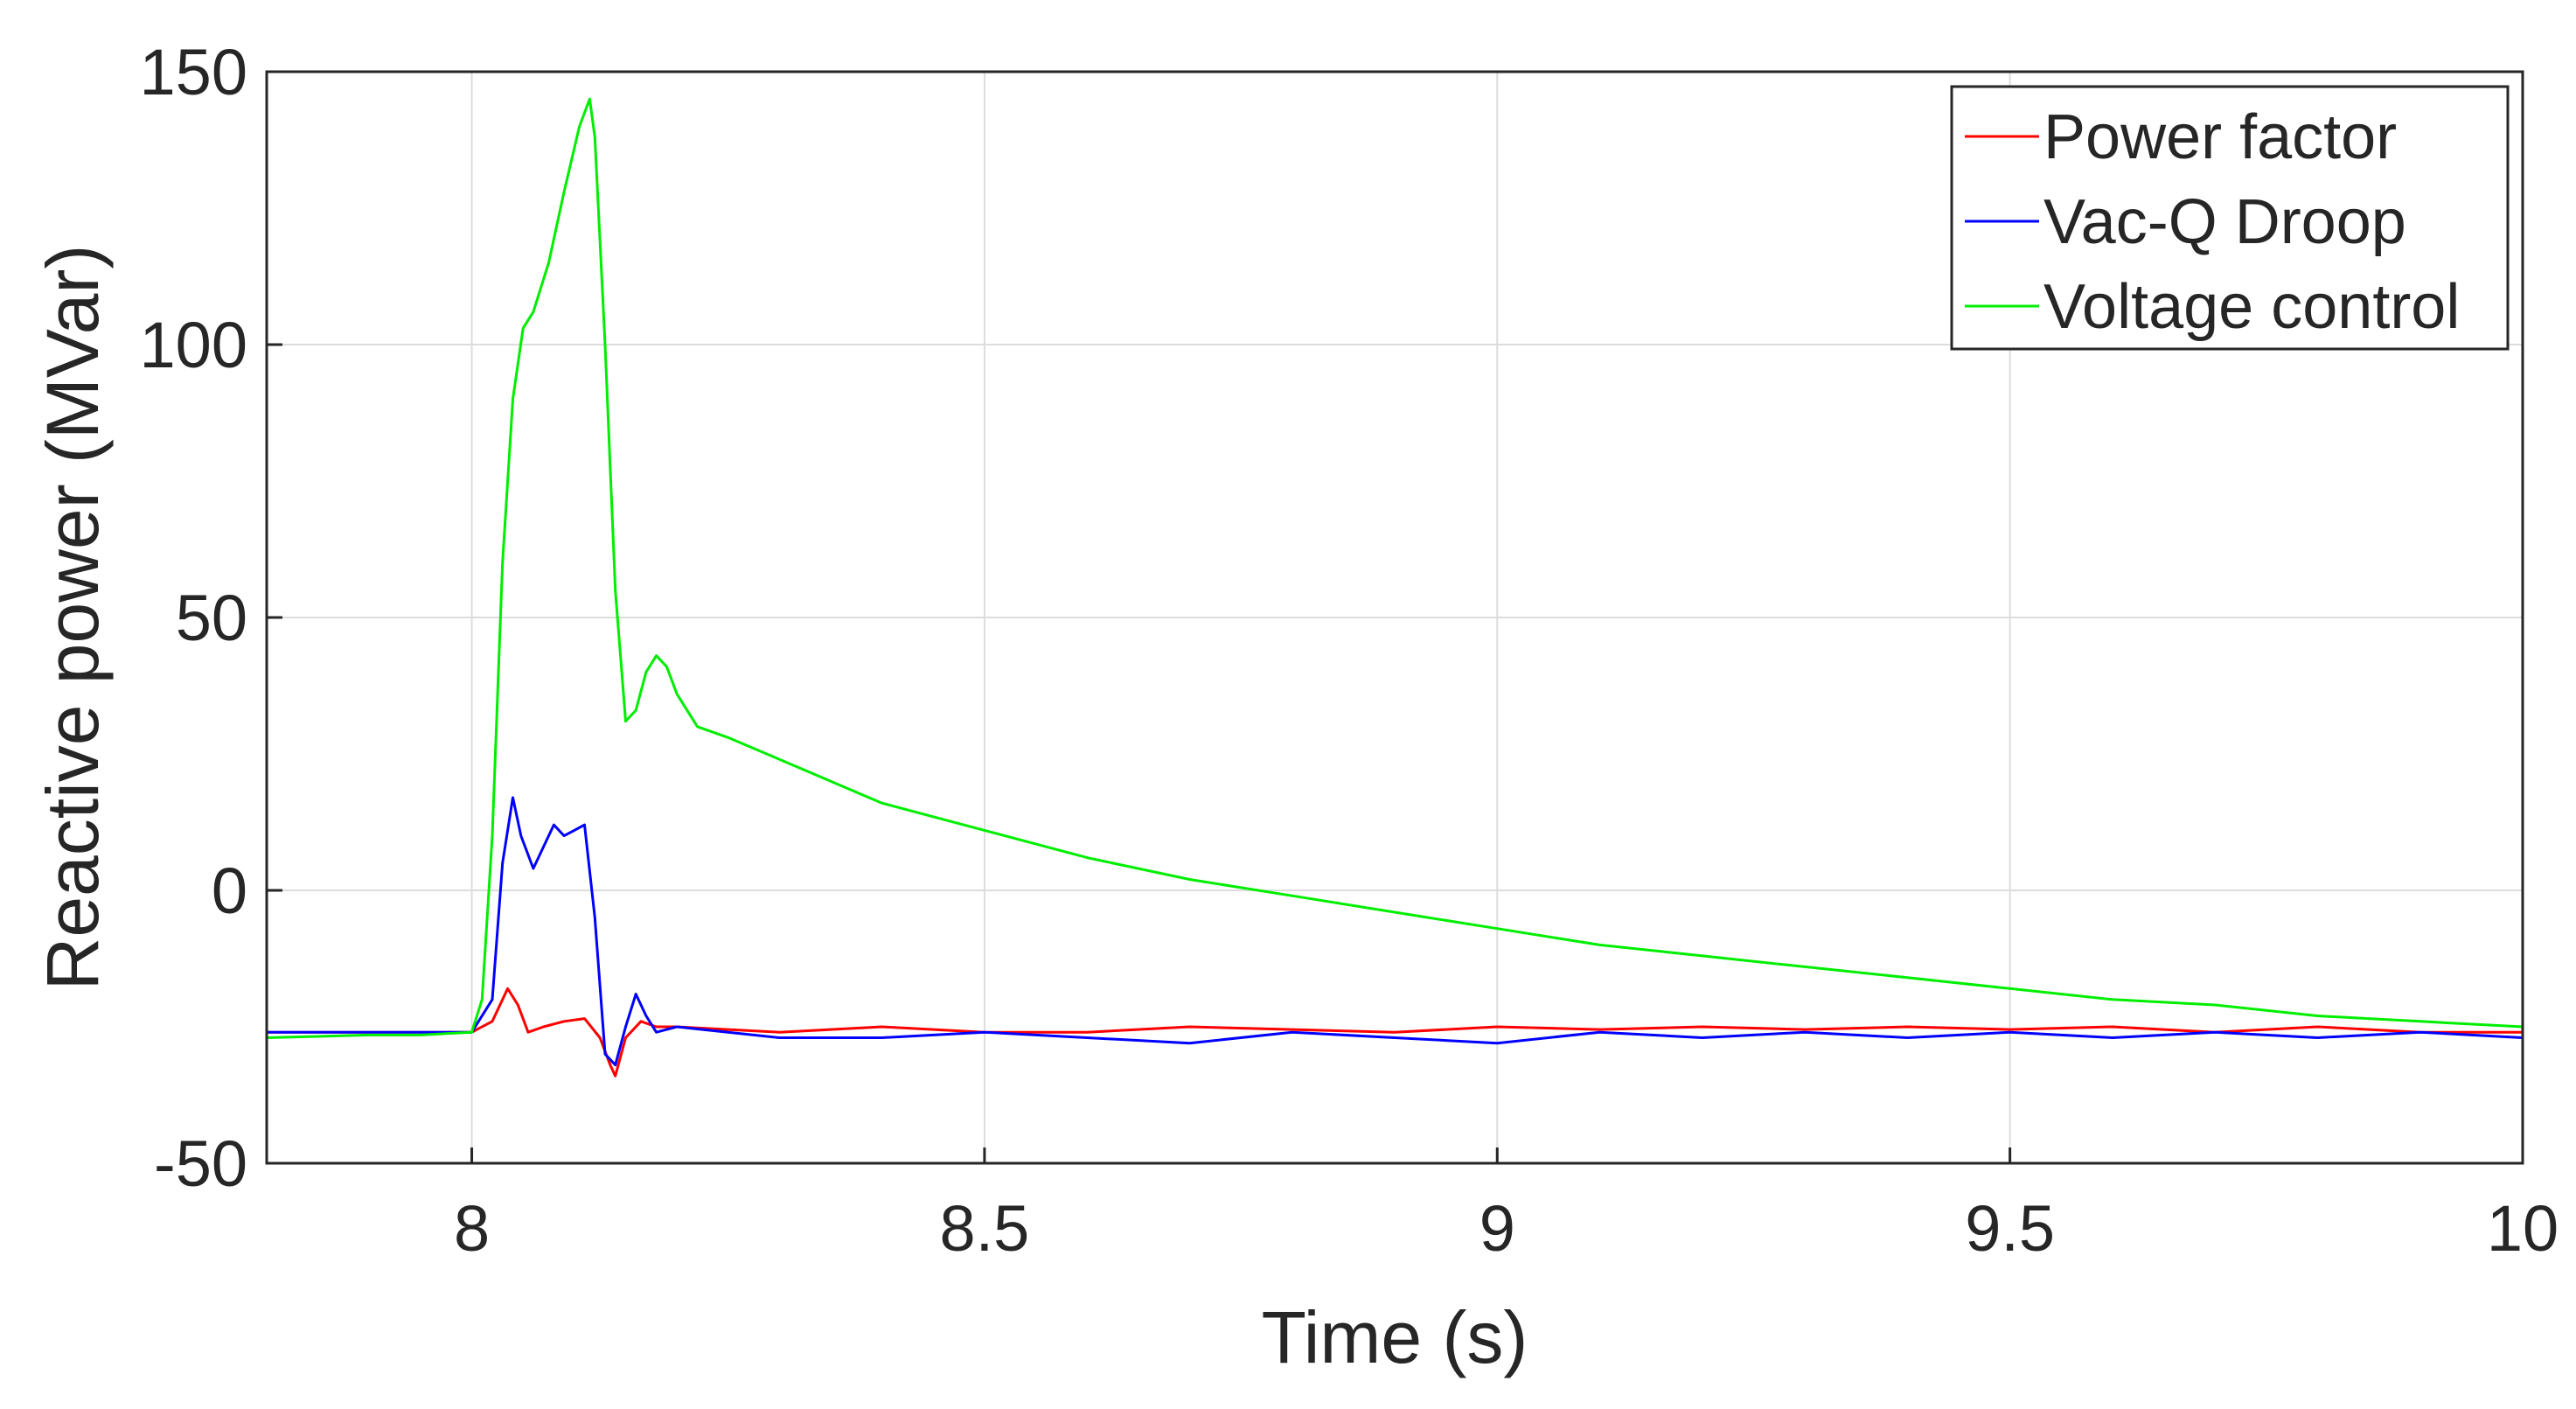 The height and width of the screenshot is (1409, 2576). What do you see at coordinates (193, 345) in the screenshot?
I see `y-tick-label: 100` at bounding box center [193, 345].